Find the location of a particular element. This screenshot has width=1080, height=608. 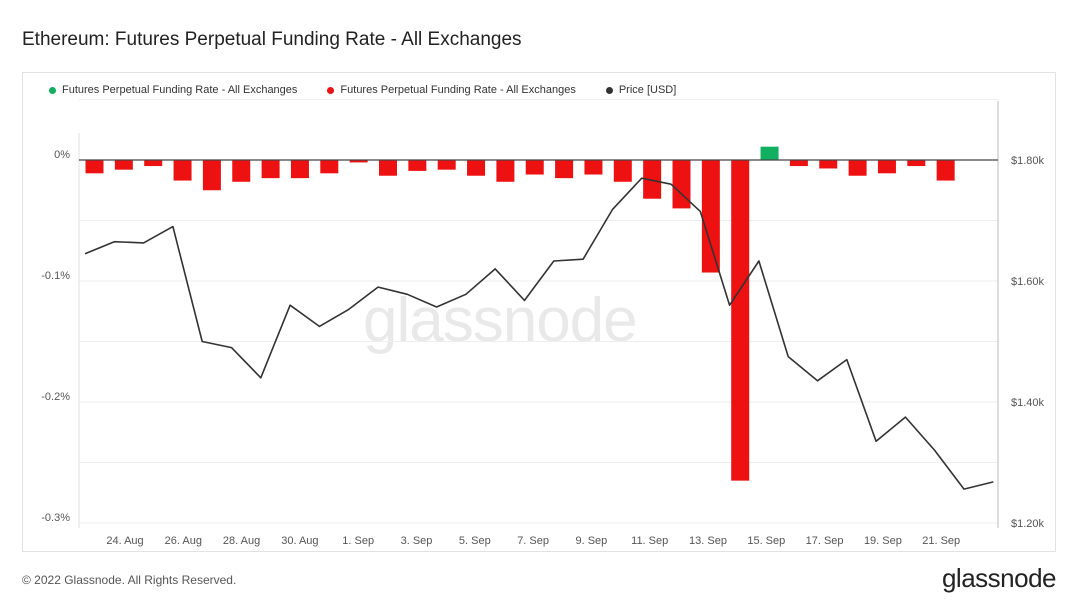

x-tick-label: 3. Sep is located at coordinates (417, 541).